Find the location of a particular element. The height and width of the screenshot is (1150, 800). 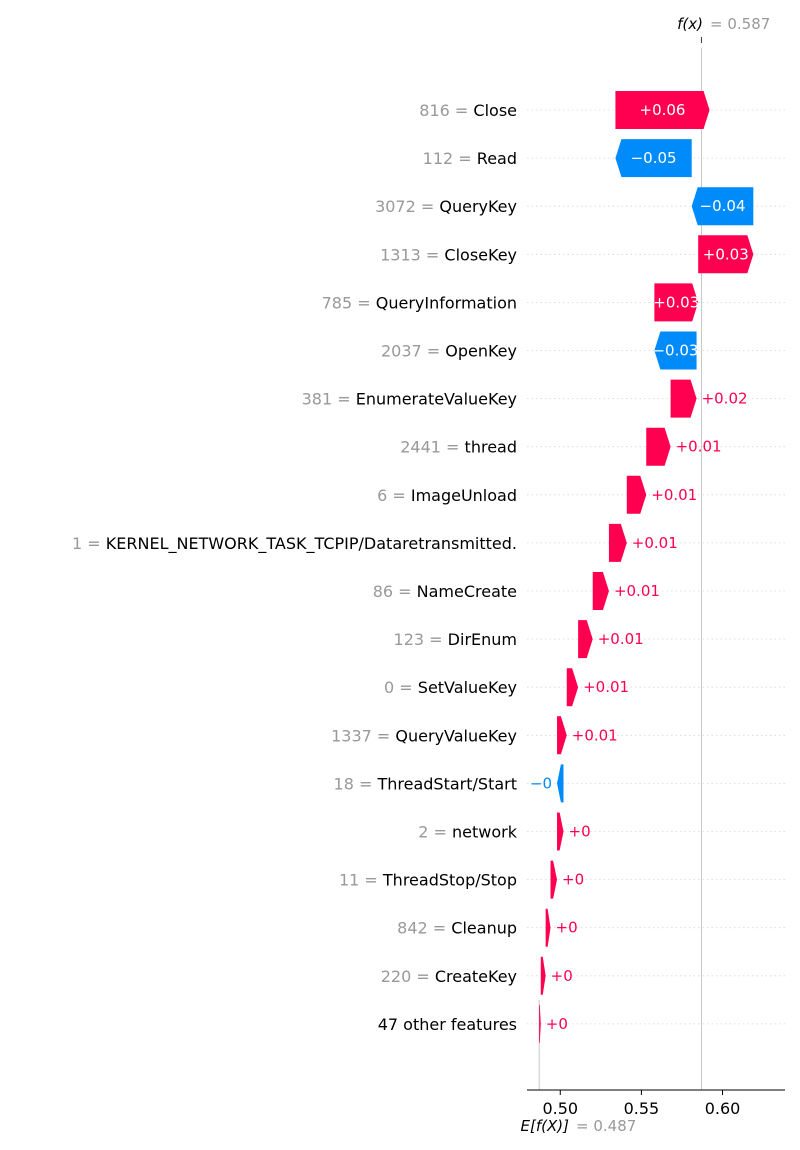

feature-value: 381 = is located at coordinates (329, 399).